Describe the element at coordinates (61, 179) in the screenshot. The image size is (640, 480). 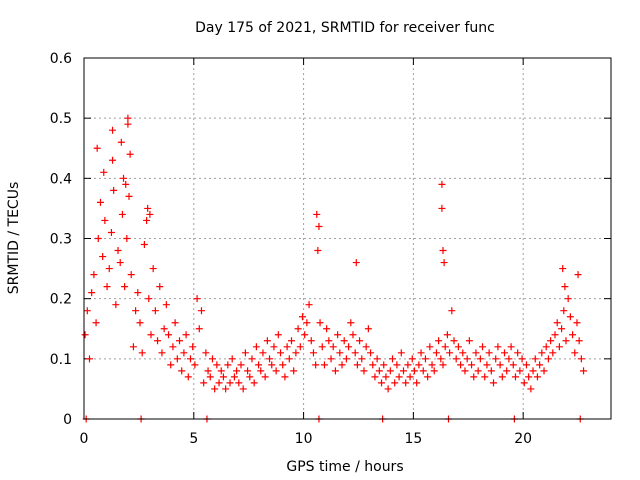
I see `y-tick-label: 0.4` at that location.